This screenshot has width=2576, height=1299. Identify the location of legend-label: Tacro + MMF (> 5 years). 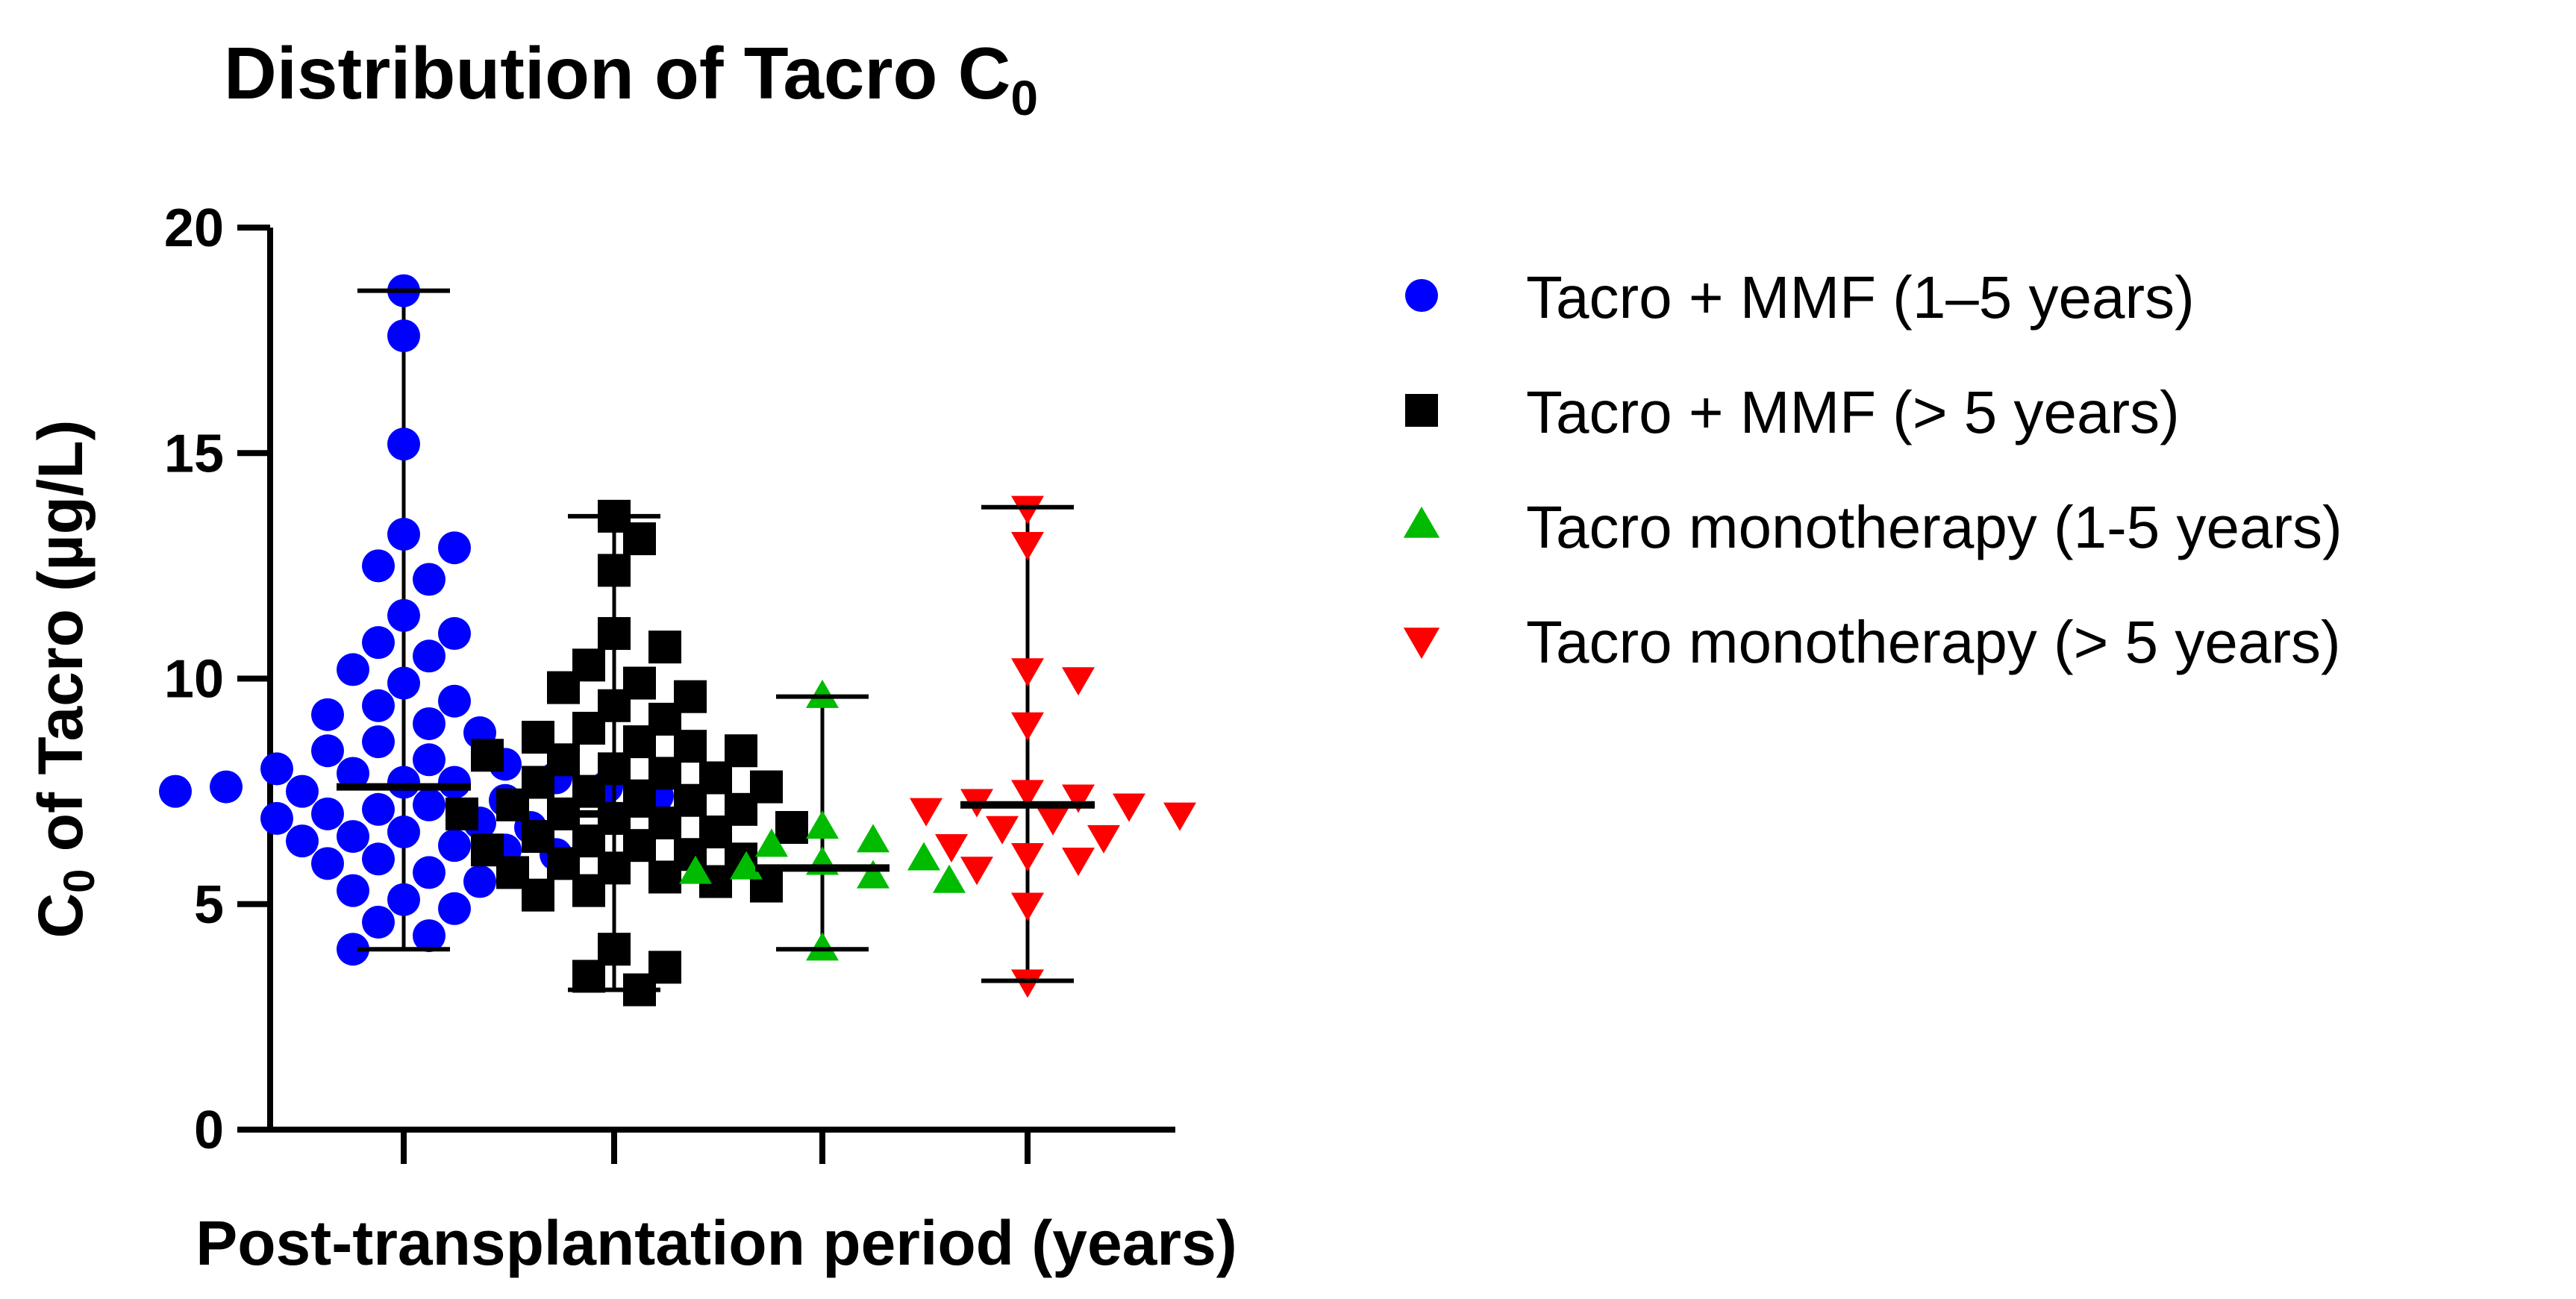
(1853, 412).